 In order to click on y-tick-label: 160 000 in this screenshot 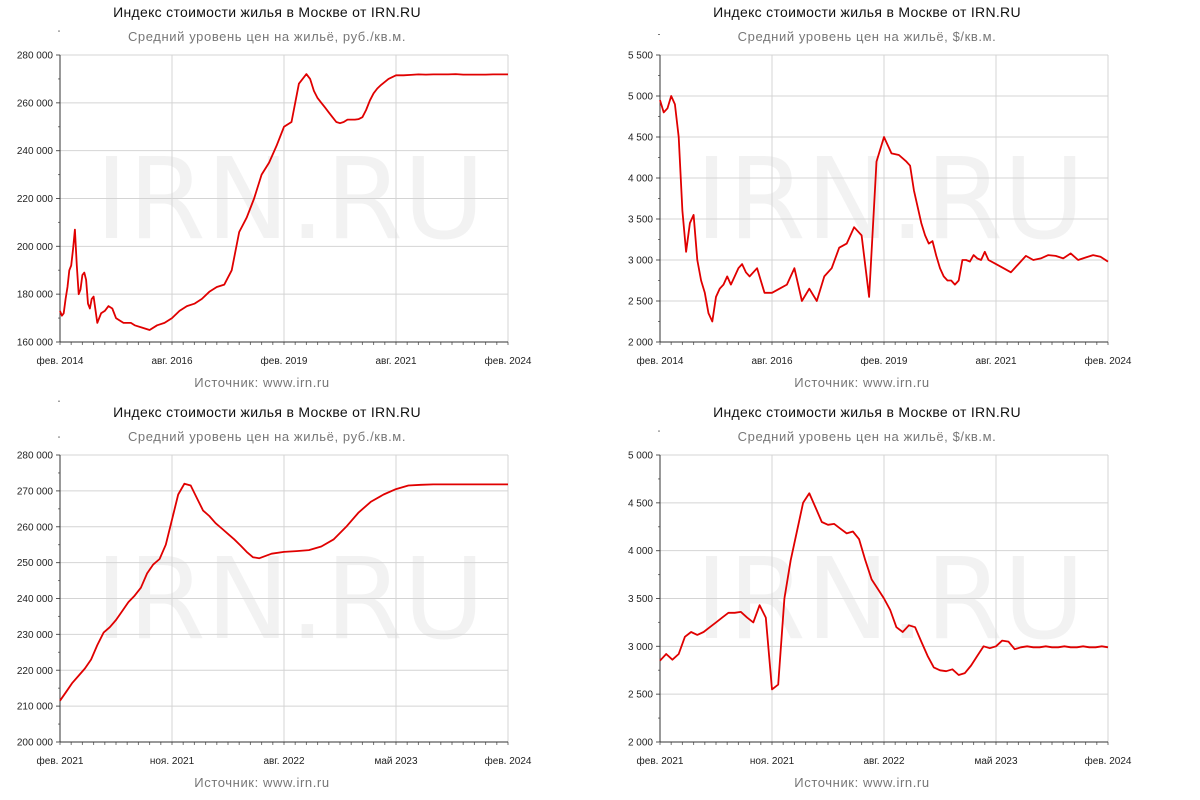, I will do `click(35, 343)`.